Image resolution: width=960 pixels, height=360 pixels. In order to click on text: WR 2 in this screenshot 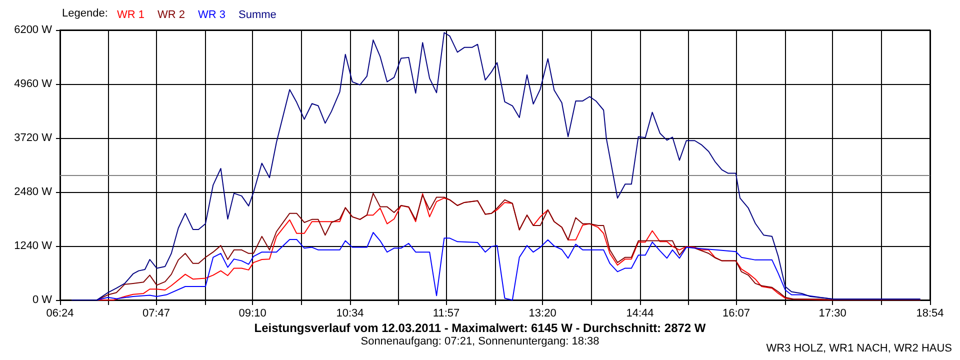, I will do `click(171, 15)`.